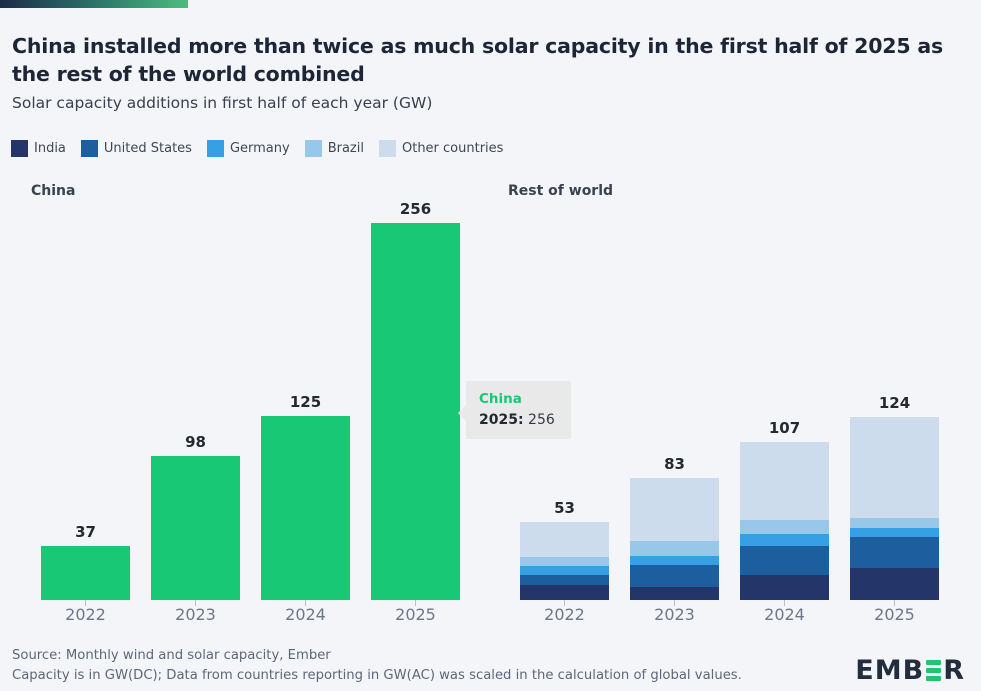  Describe the element at coordinates (541, 420) in the screenshot. I see `tooltip-value: 256` at that location.